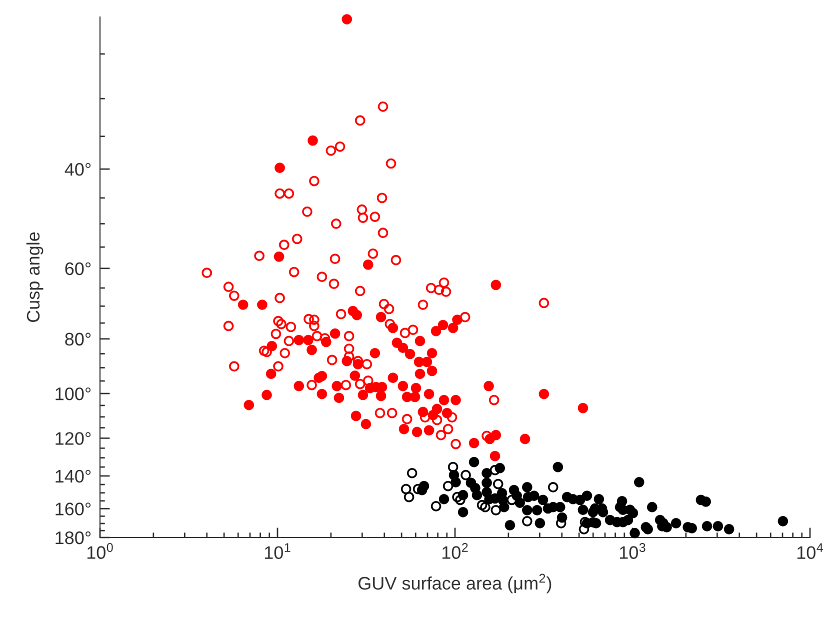  Describe the element at coordinates (73, 438) in the screenshot. I see `y-tick-label: 120°` at that location.